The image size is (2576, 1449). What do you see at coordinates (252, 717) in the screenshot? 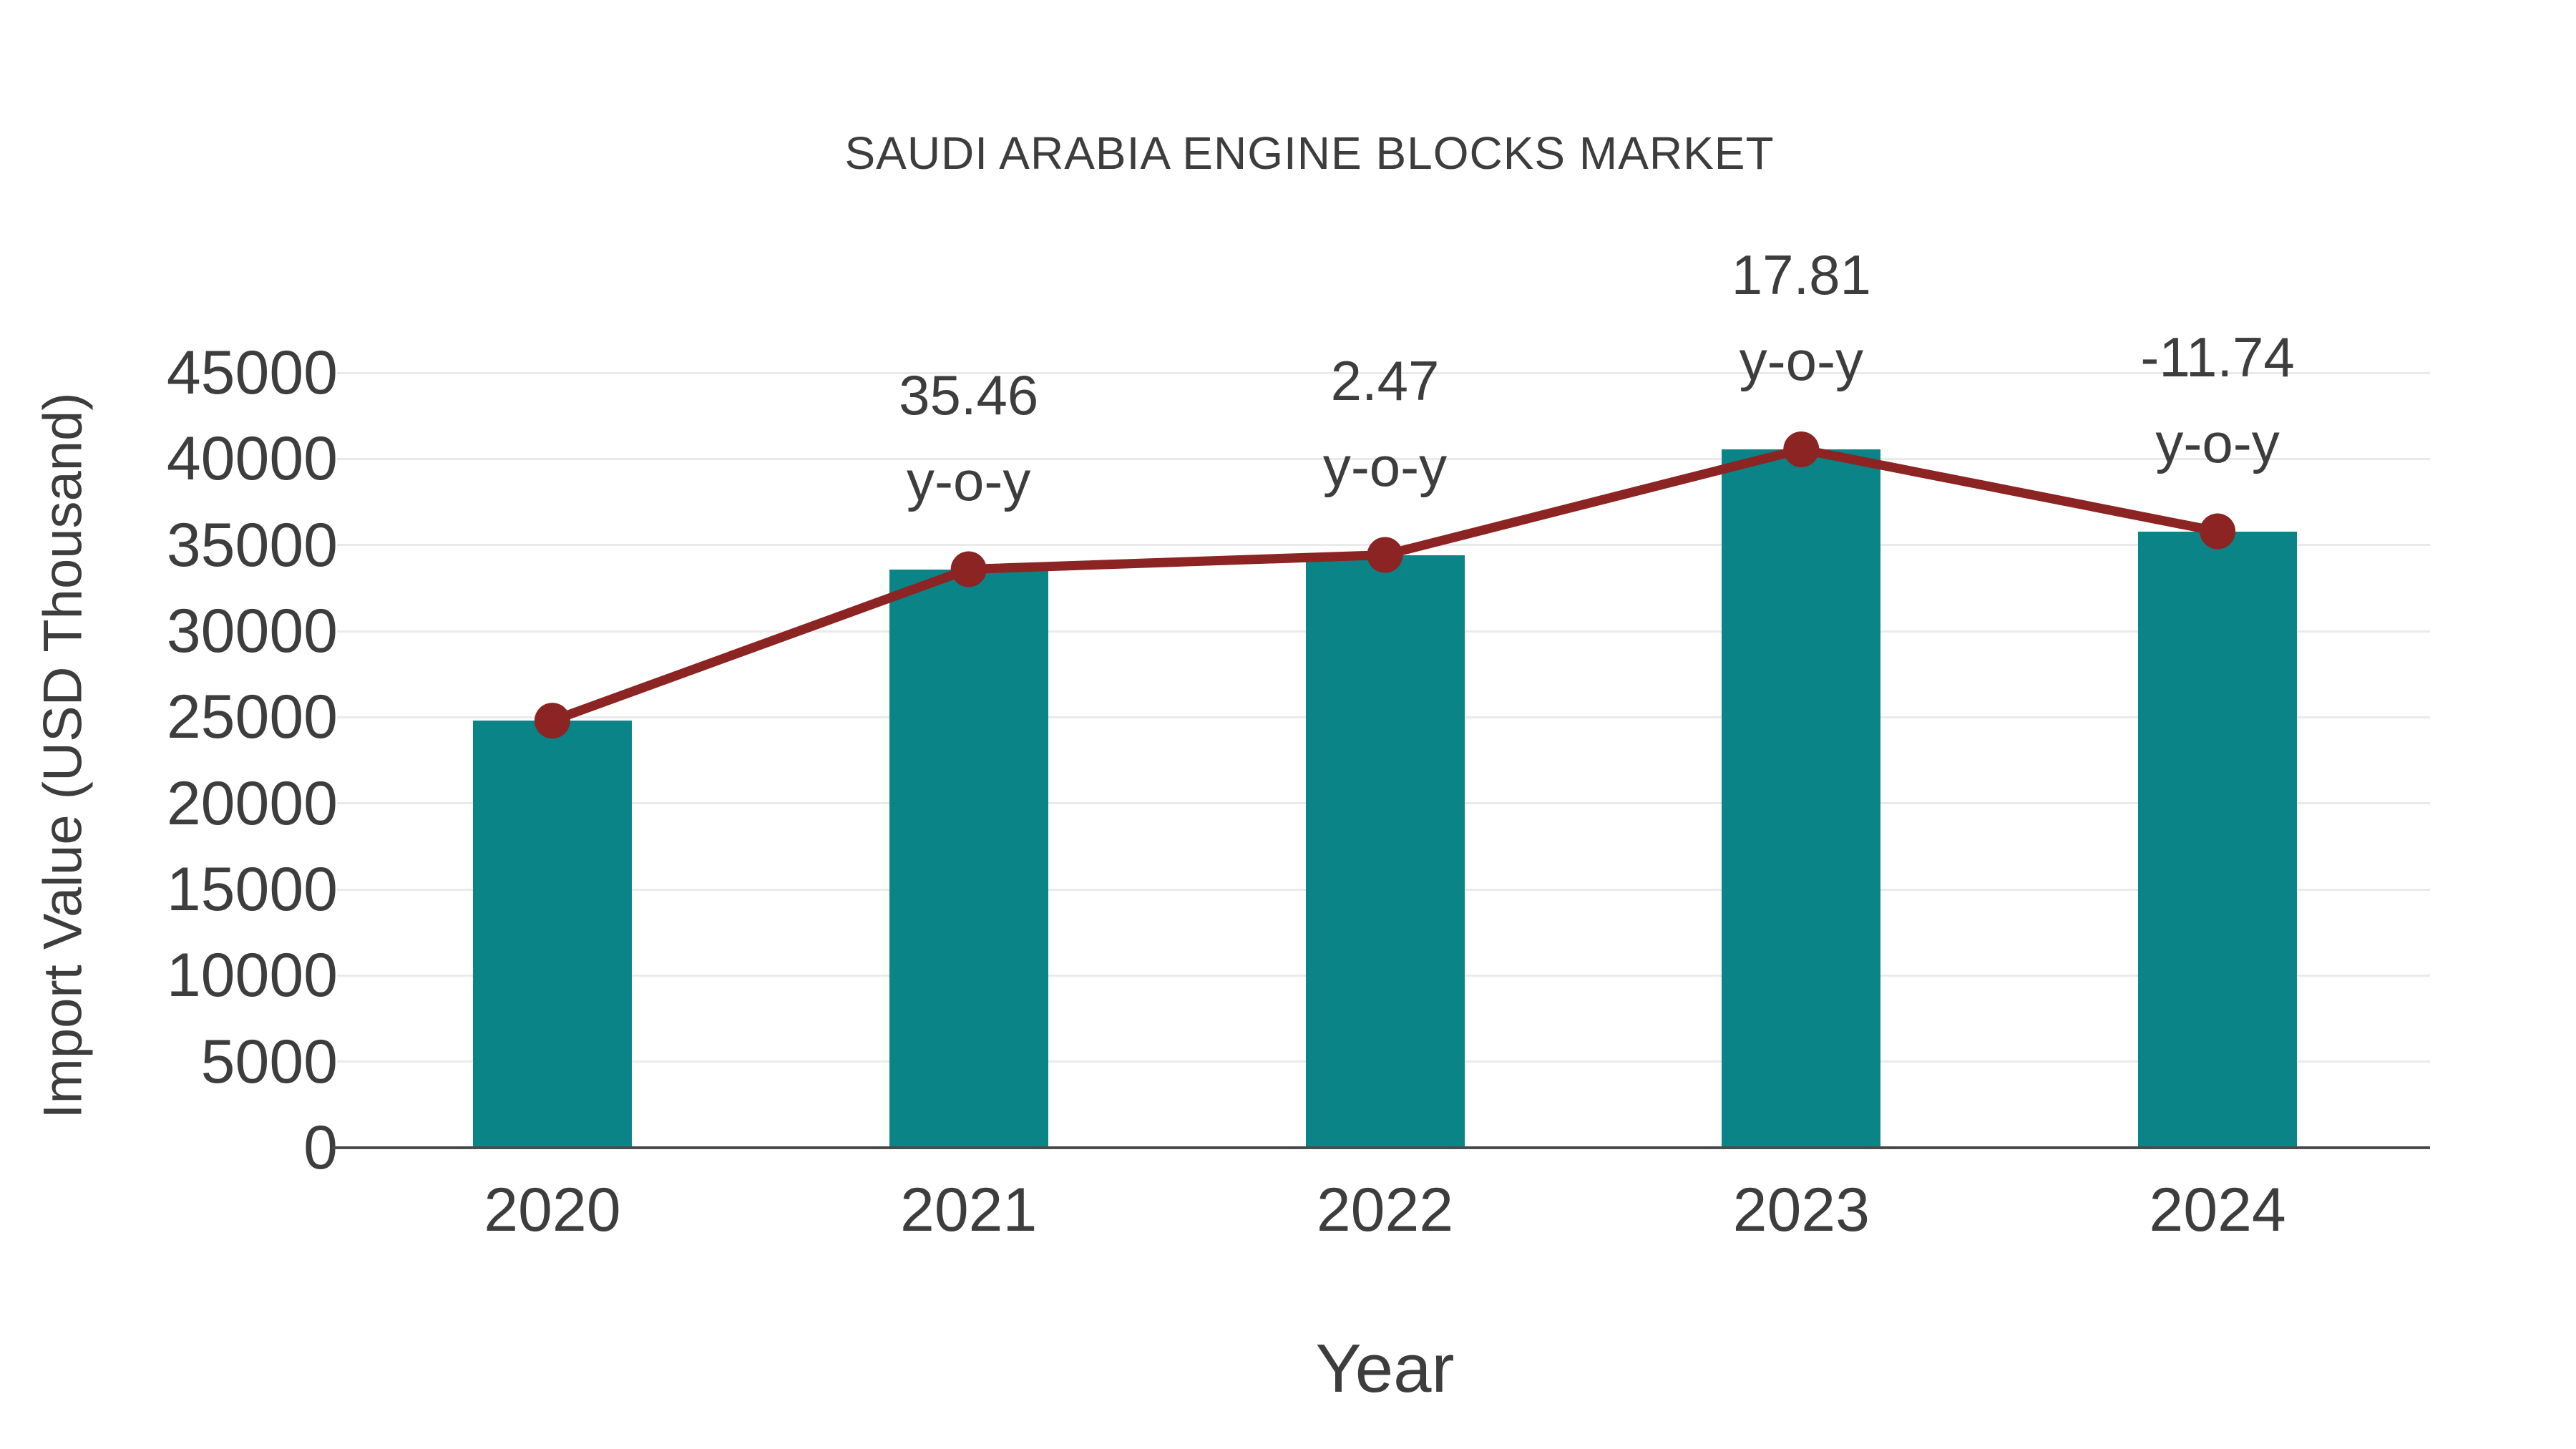
I see `y-tick-label-25000: 25000` at bounding box center [252, 717].